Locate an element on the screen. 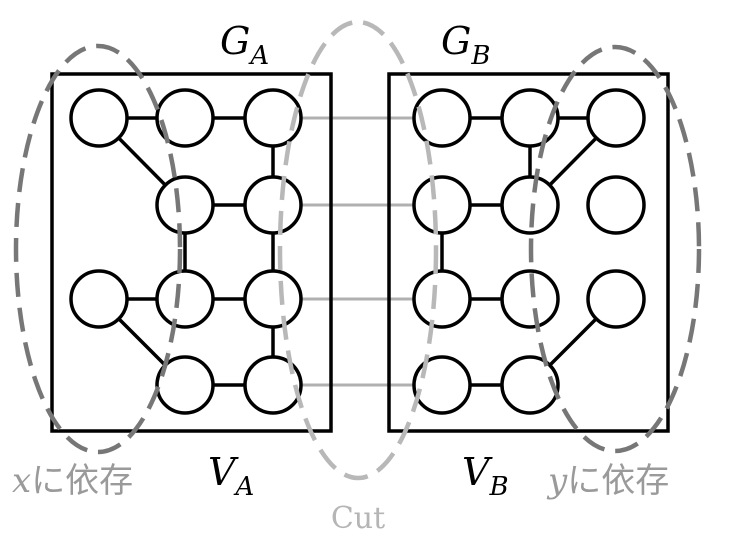 This screenshot has width=736, height=549. graph-a-title: GA is located at coordinates (244, 45).